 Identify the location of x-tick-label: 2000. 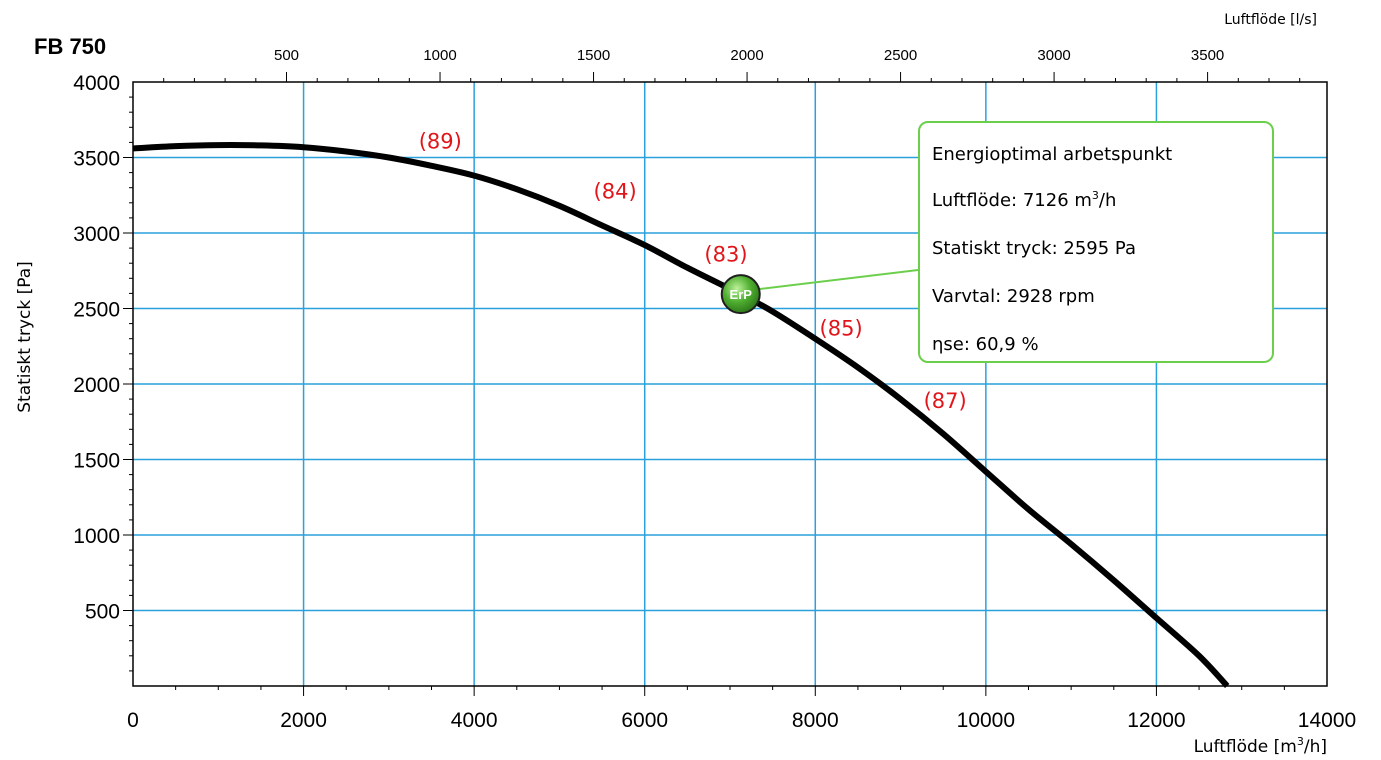
(303, 720).